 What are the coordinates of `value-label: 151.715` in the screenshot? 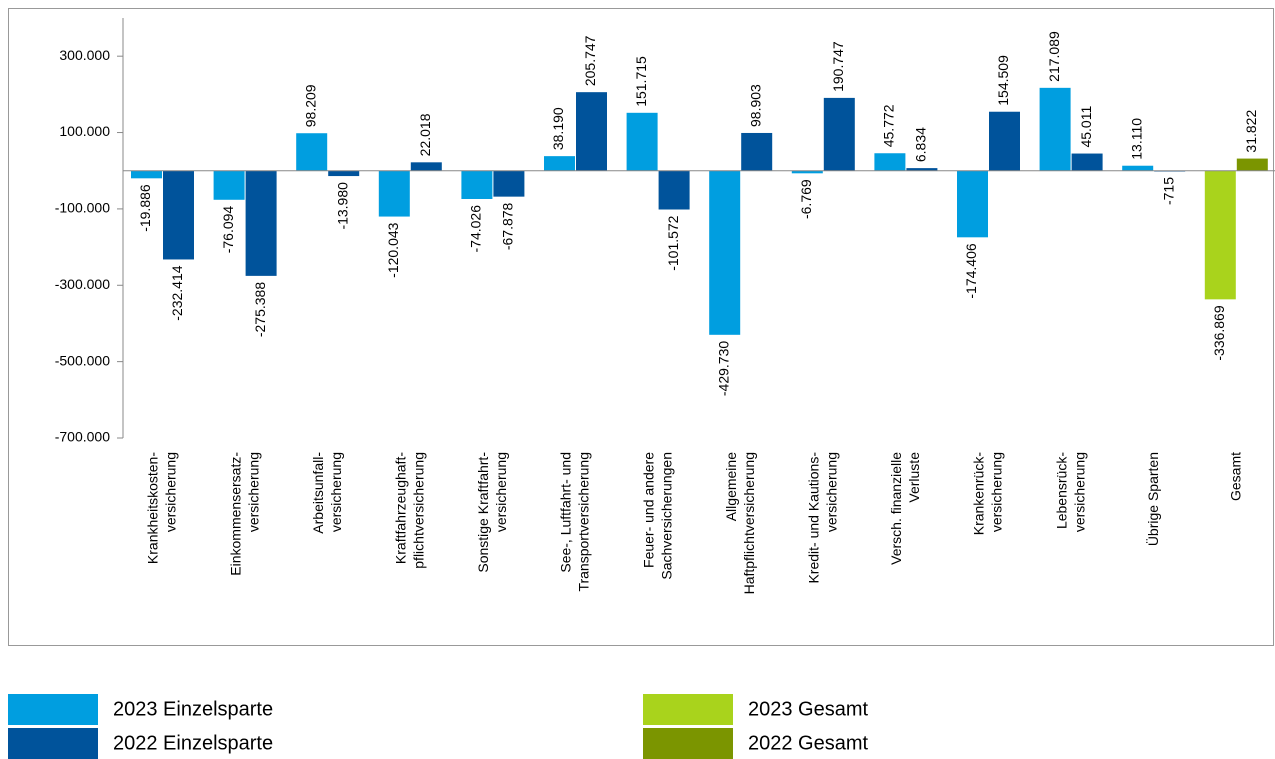 It's located at (641, 81).